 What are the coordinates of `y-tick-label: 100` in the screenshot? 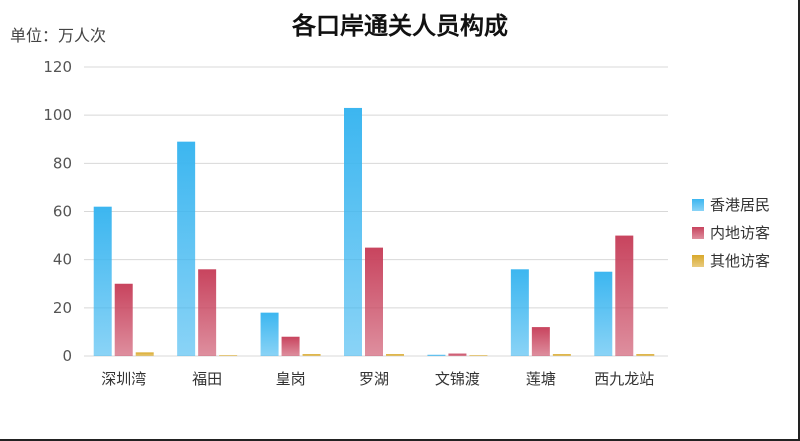 It's located at (57, 115).